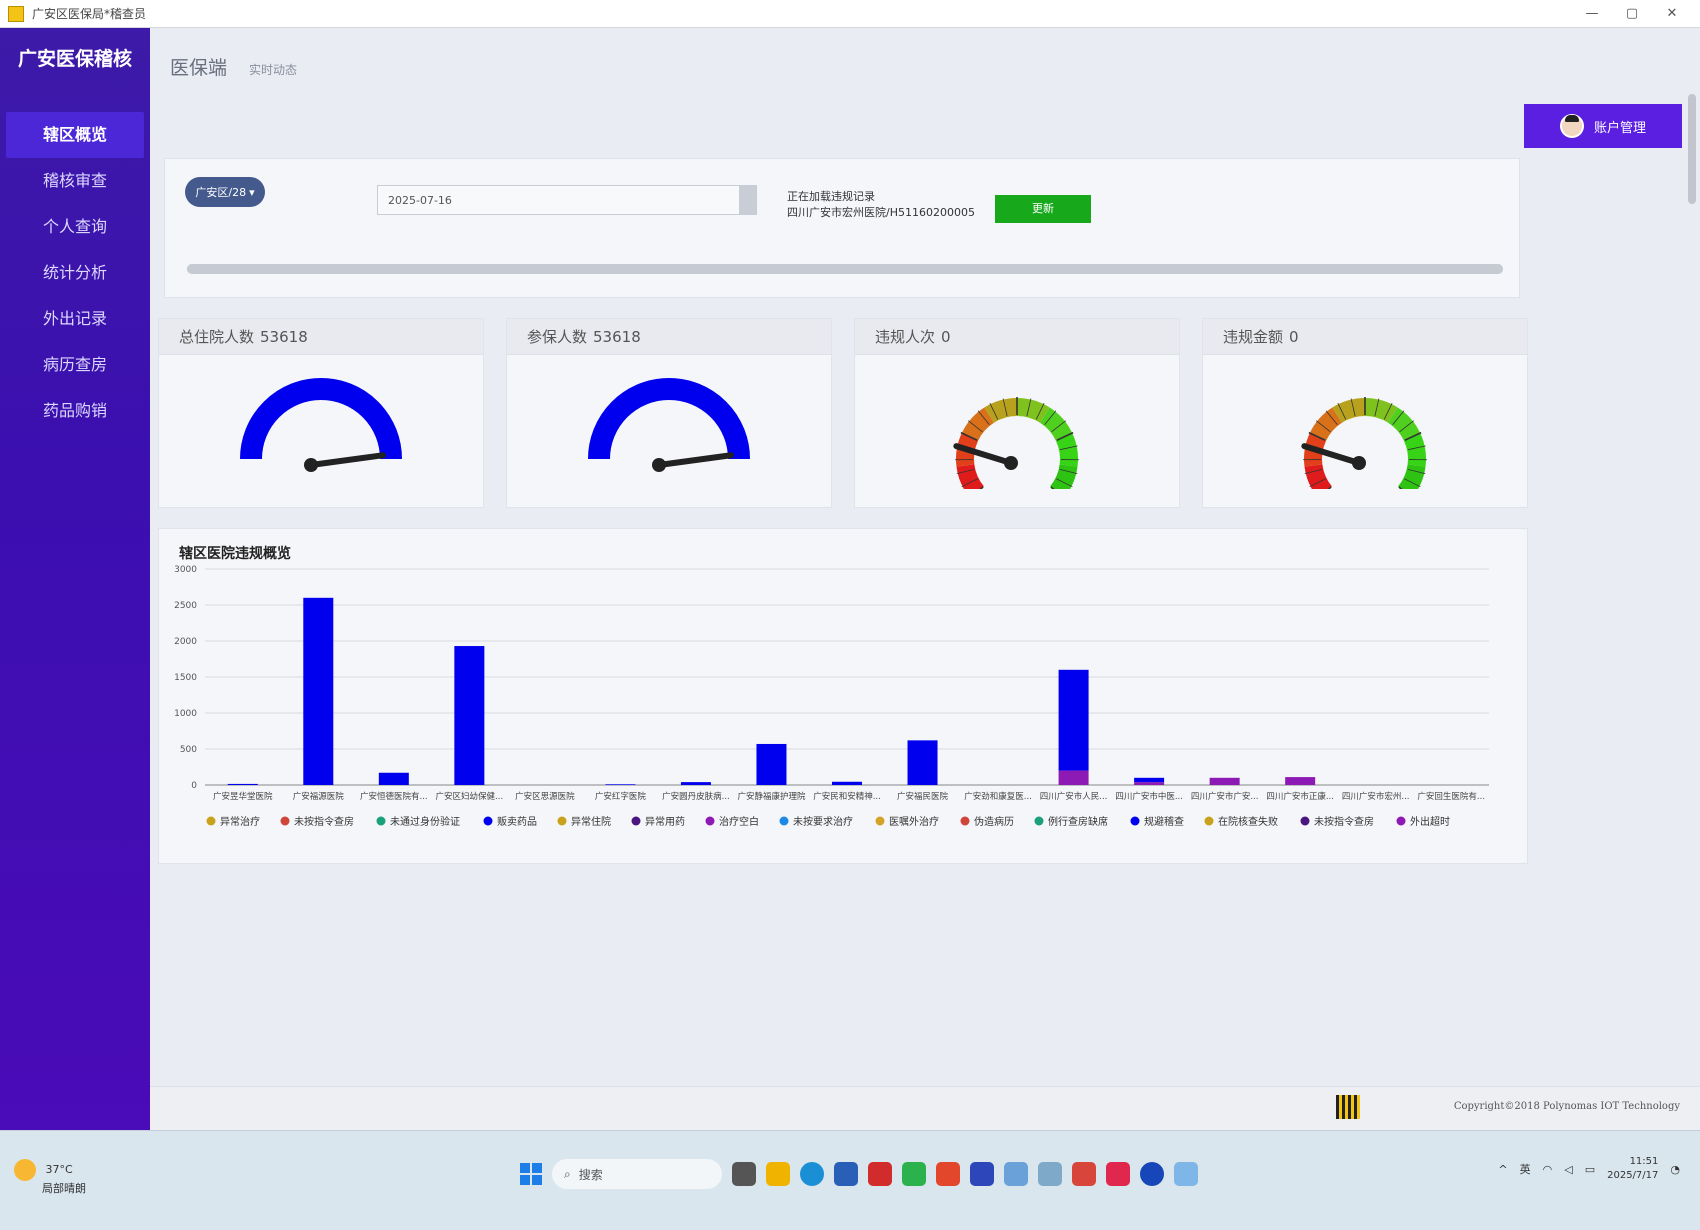  Describe the element at coordinates (1152, 1174) in the screenshot. I see `c-app-icon` at that location.